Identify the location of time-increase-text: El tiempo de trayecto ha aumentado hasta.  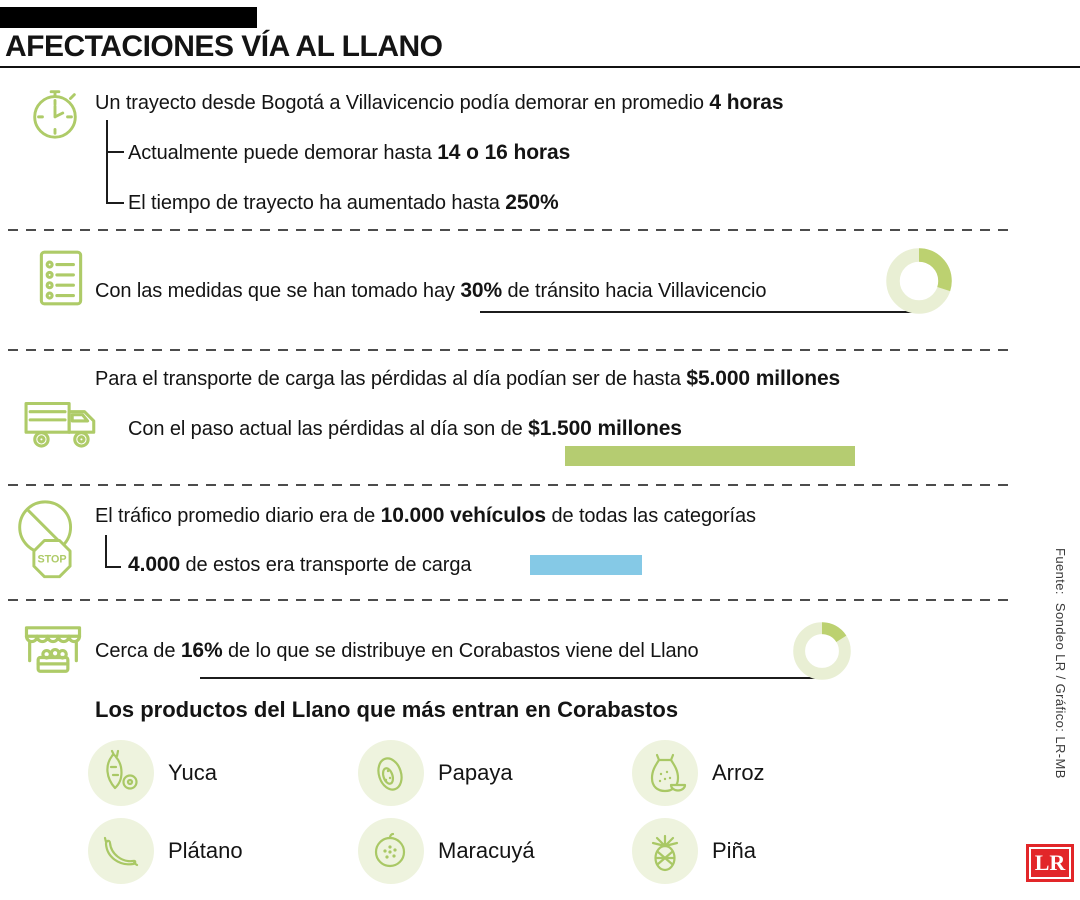
(317, 203).